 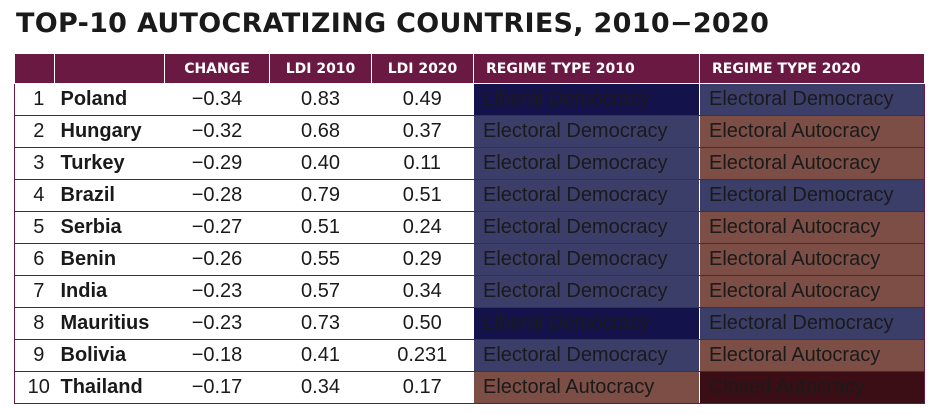 I want to click on ldi-2010-cell: 0.83, so click(x=320, y=99).